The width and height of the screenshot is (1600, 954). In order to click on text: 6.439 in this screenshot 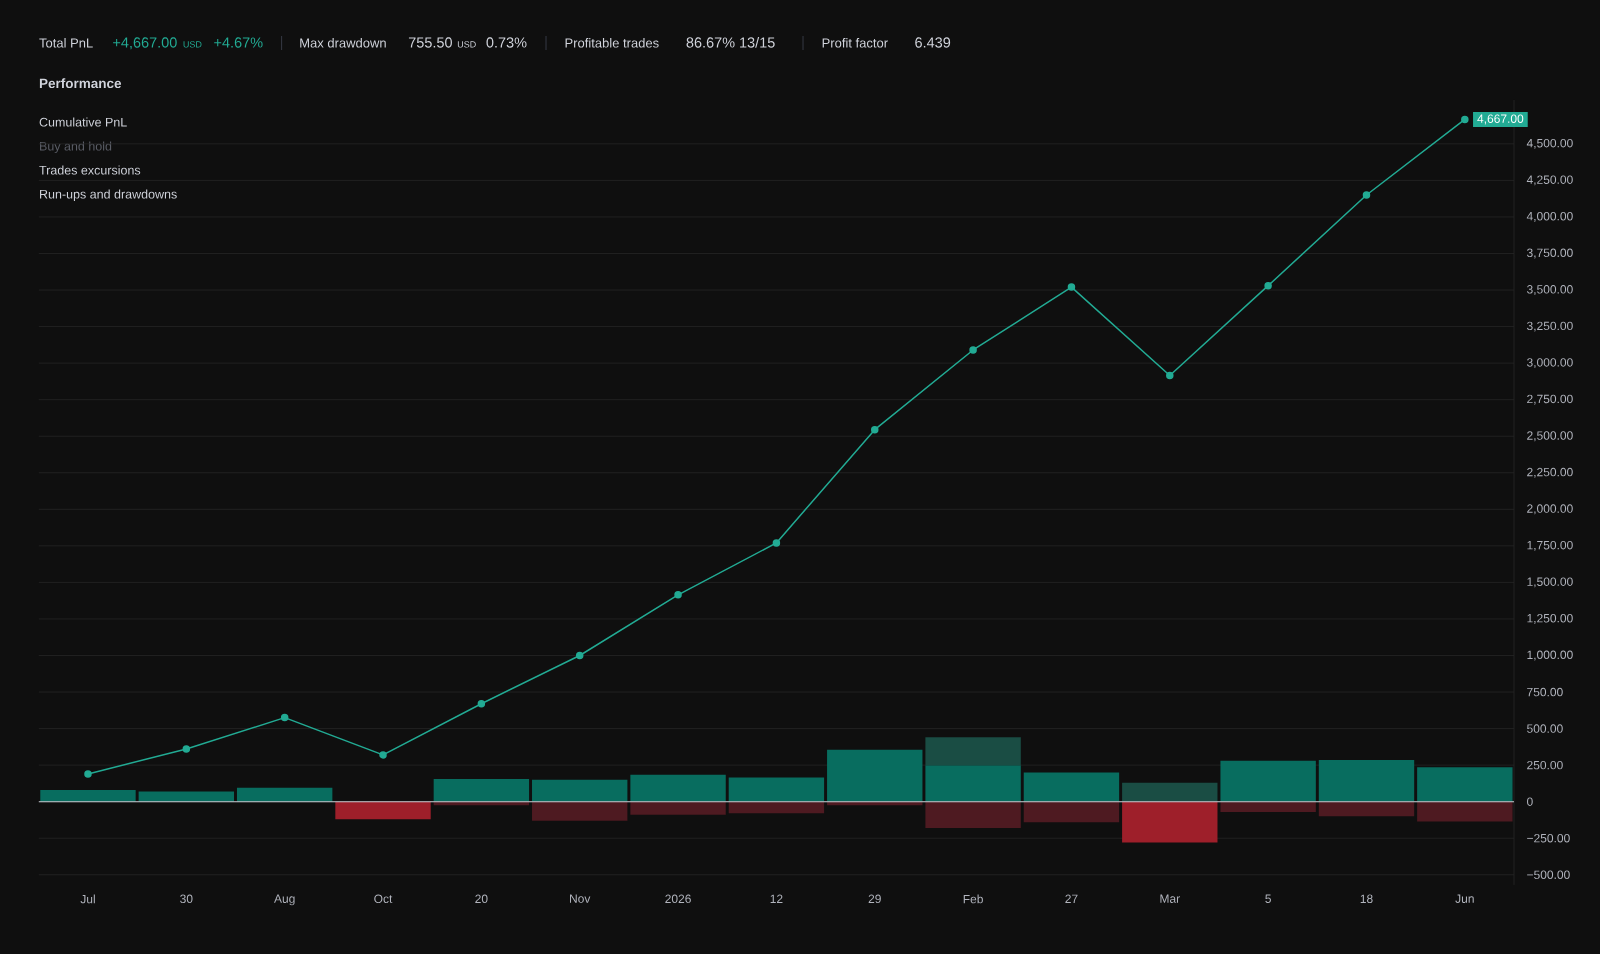, I will do `click(933, 42)`.